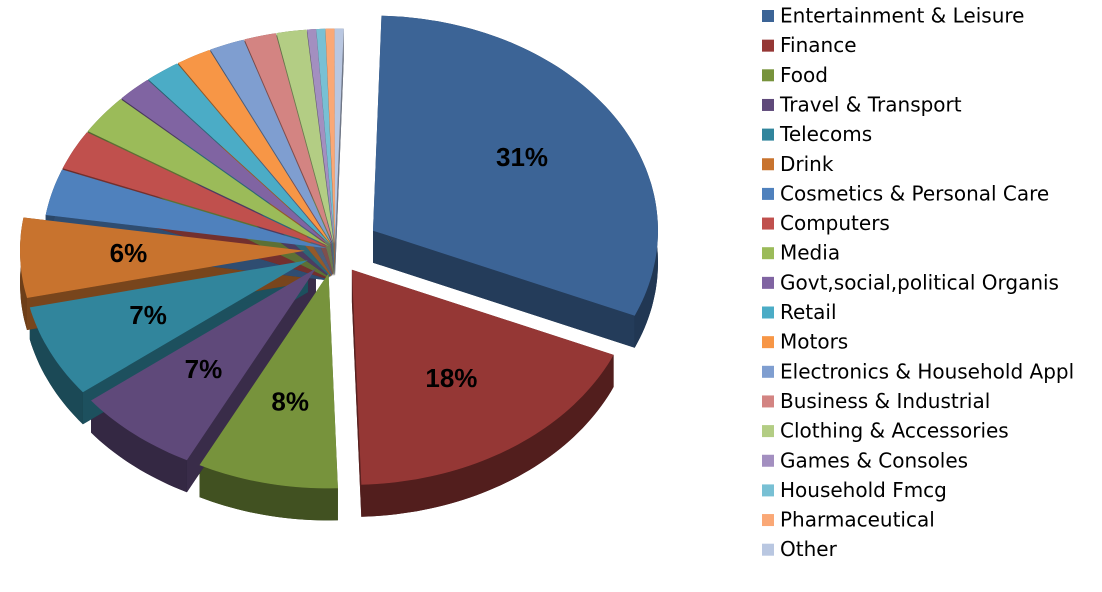  I want to click on legend-label: Cosmetics & Personal Care, so click(914, 193).